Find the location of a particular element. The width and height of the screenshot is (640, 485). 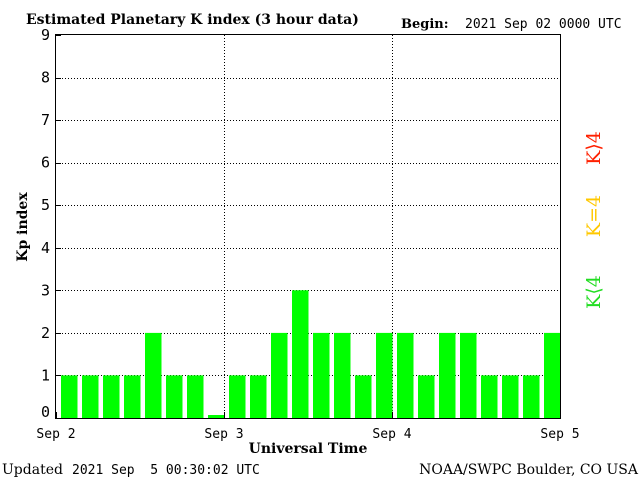

source-credit: NOAA/SWPC Boulder, CO USA is located at coordinates (529, 470).